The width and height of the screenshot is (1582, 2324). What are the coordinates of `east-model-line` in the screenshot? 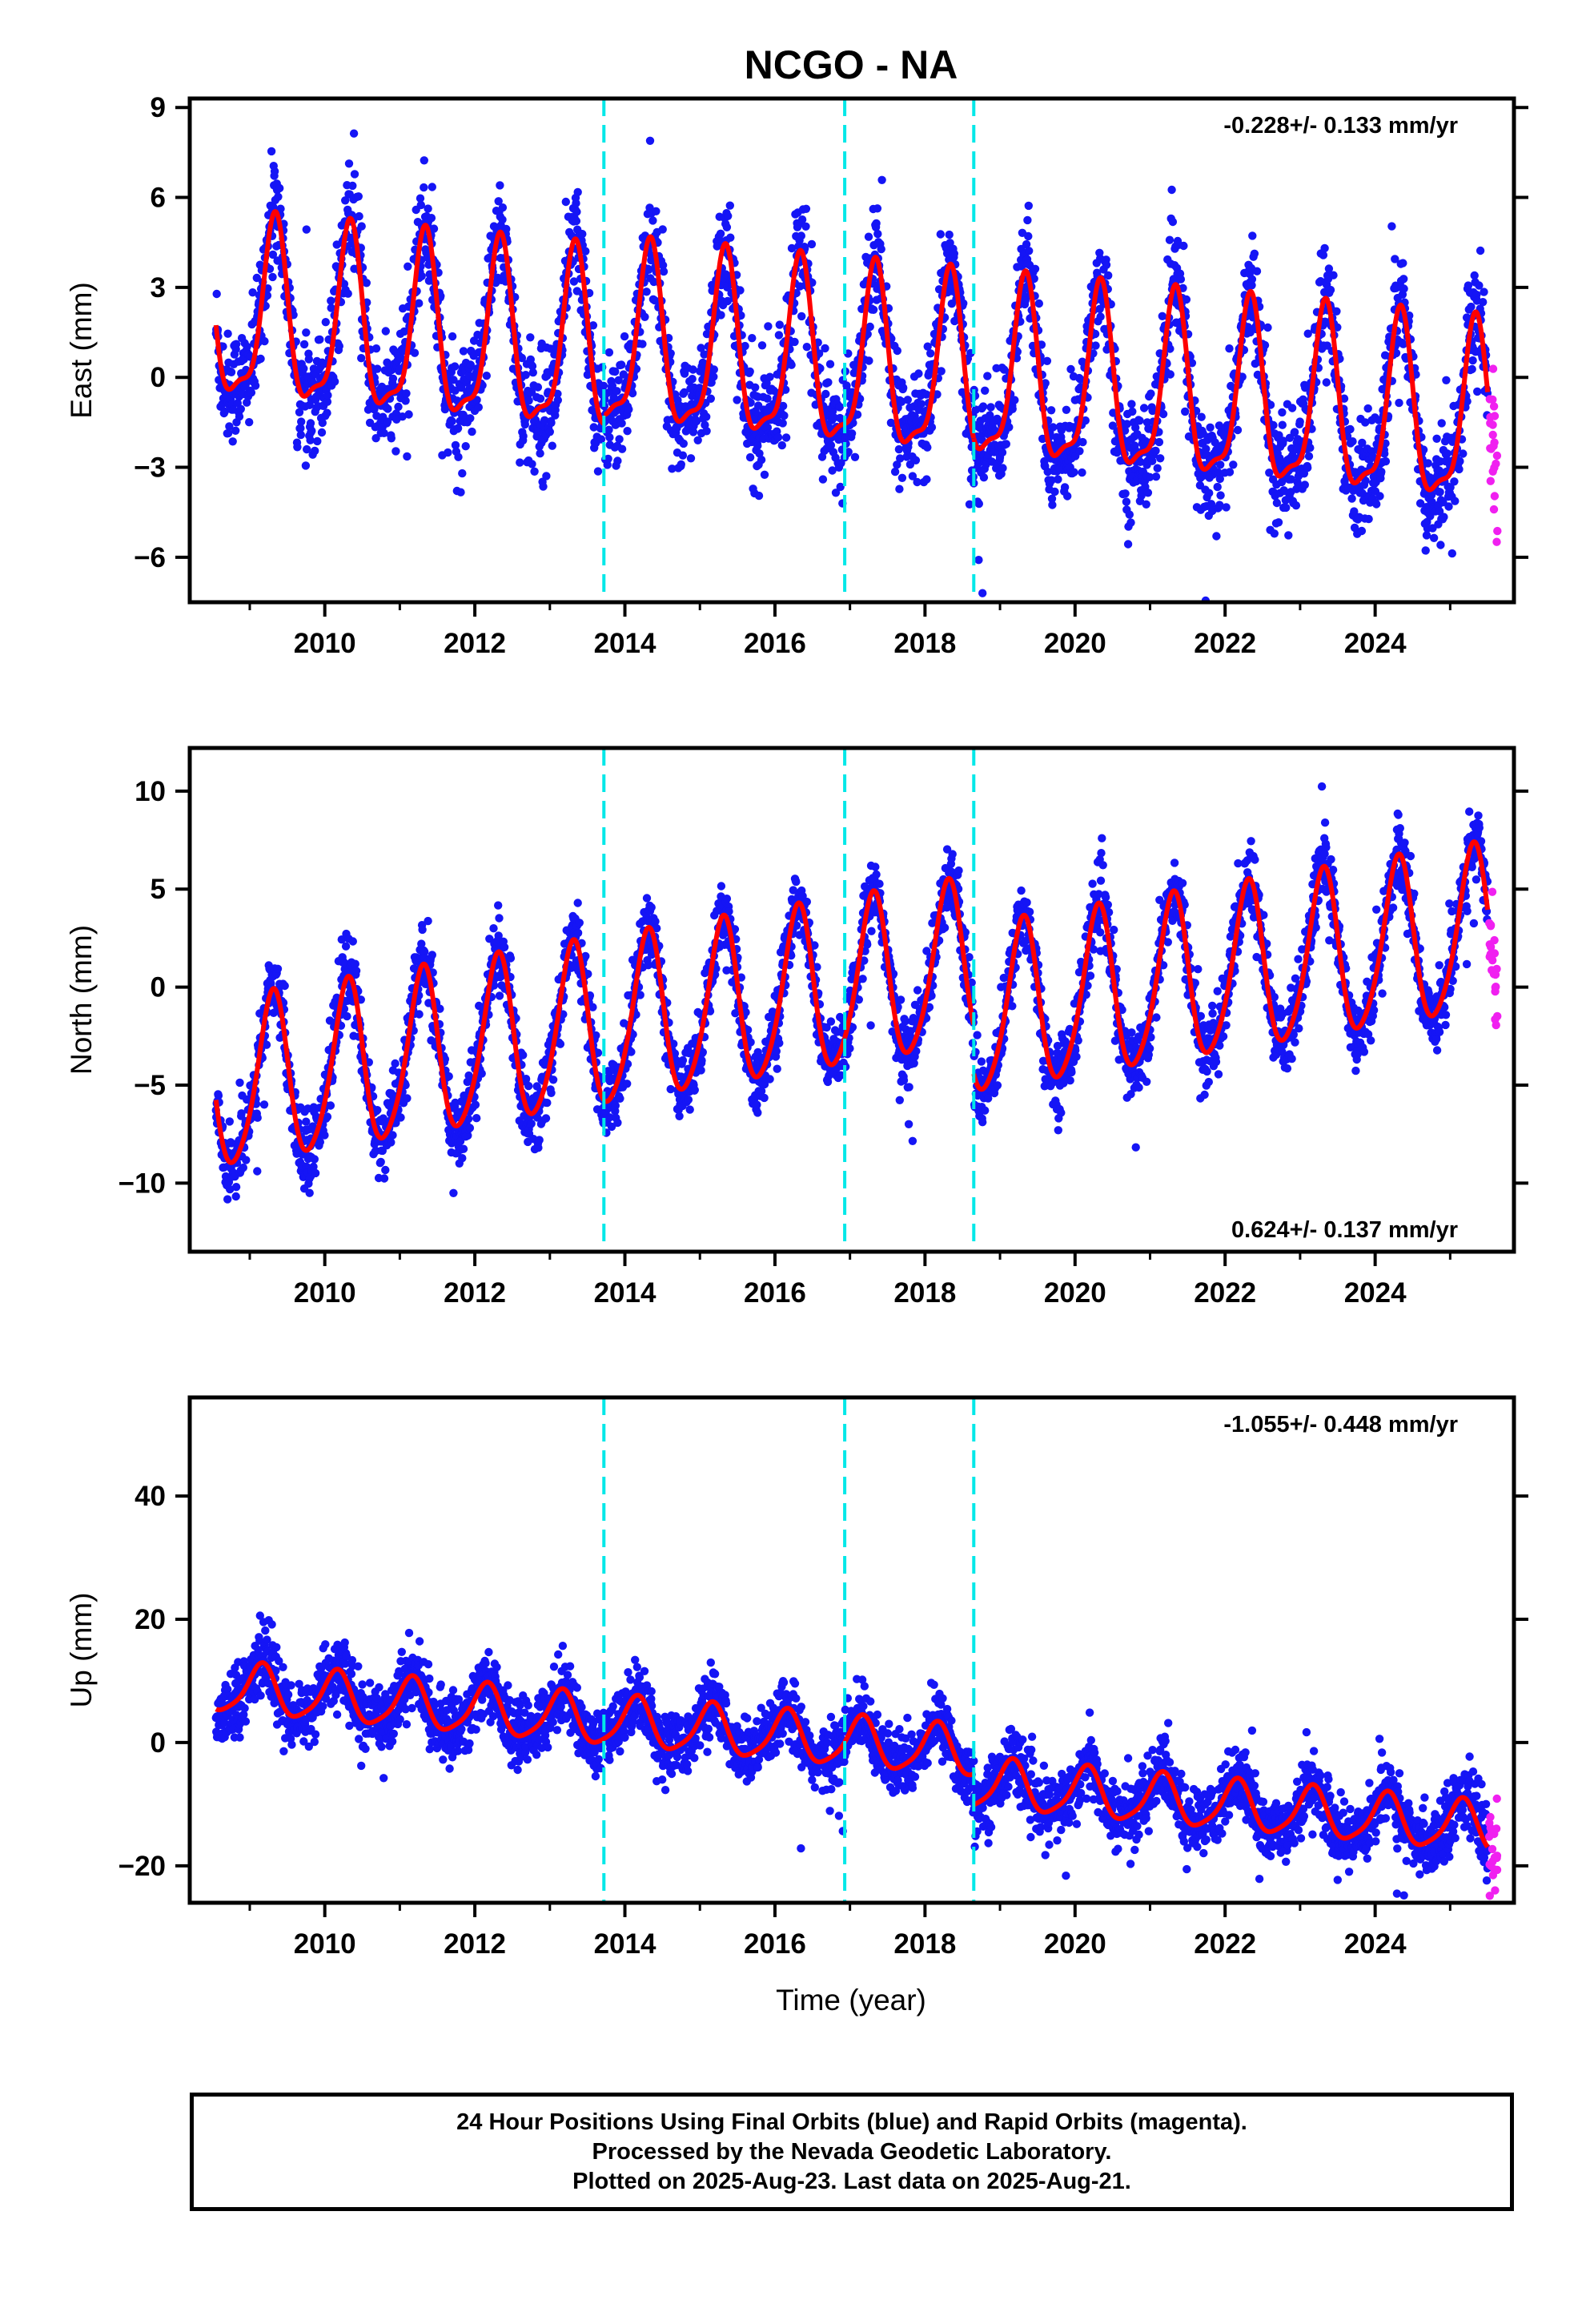 It's located at (725, 336).